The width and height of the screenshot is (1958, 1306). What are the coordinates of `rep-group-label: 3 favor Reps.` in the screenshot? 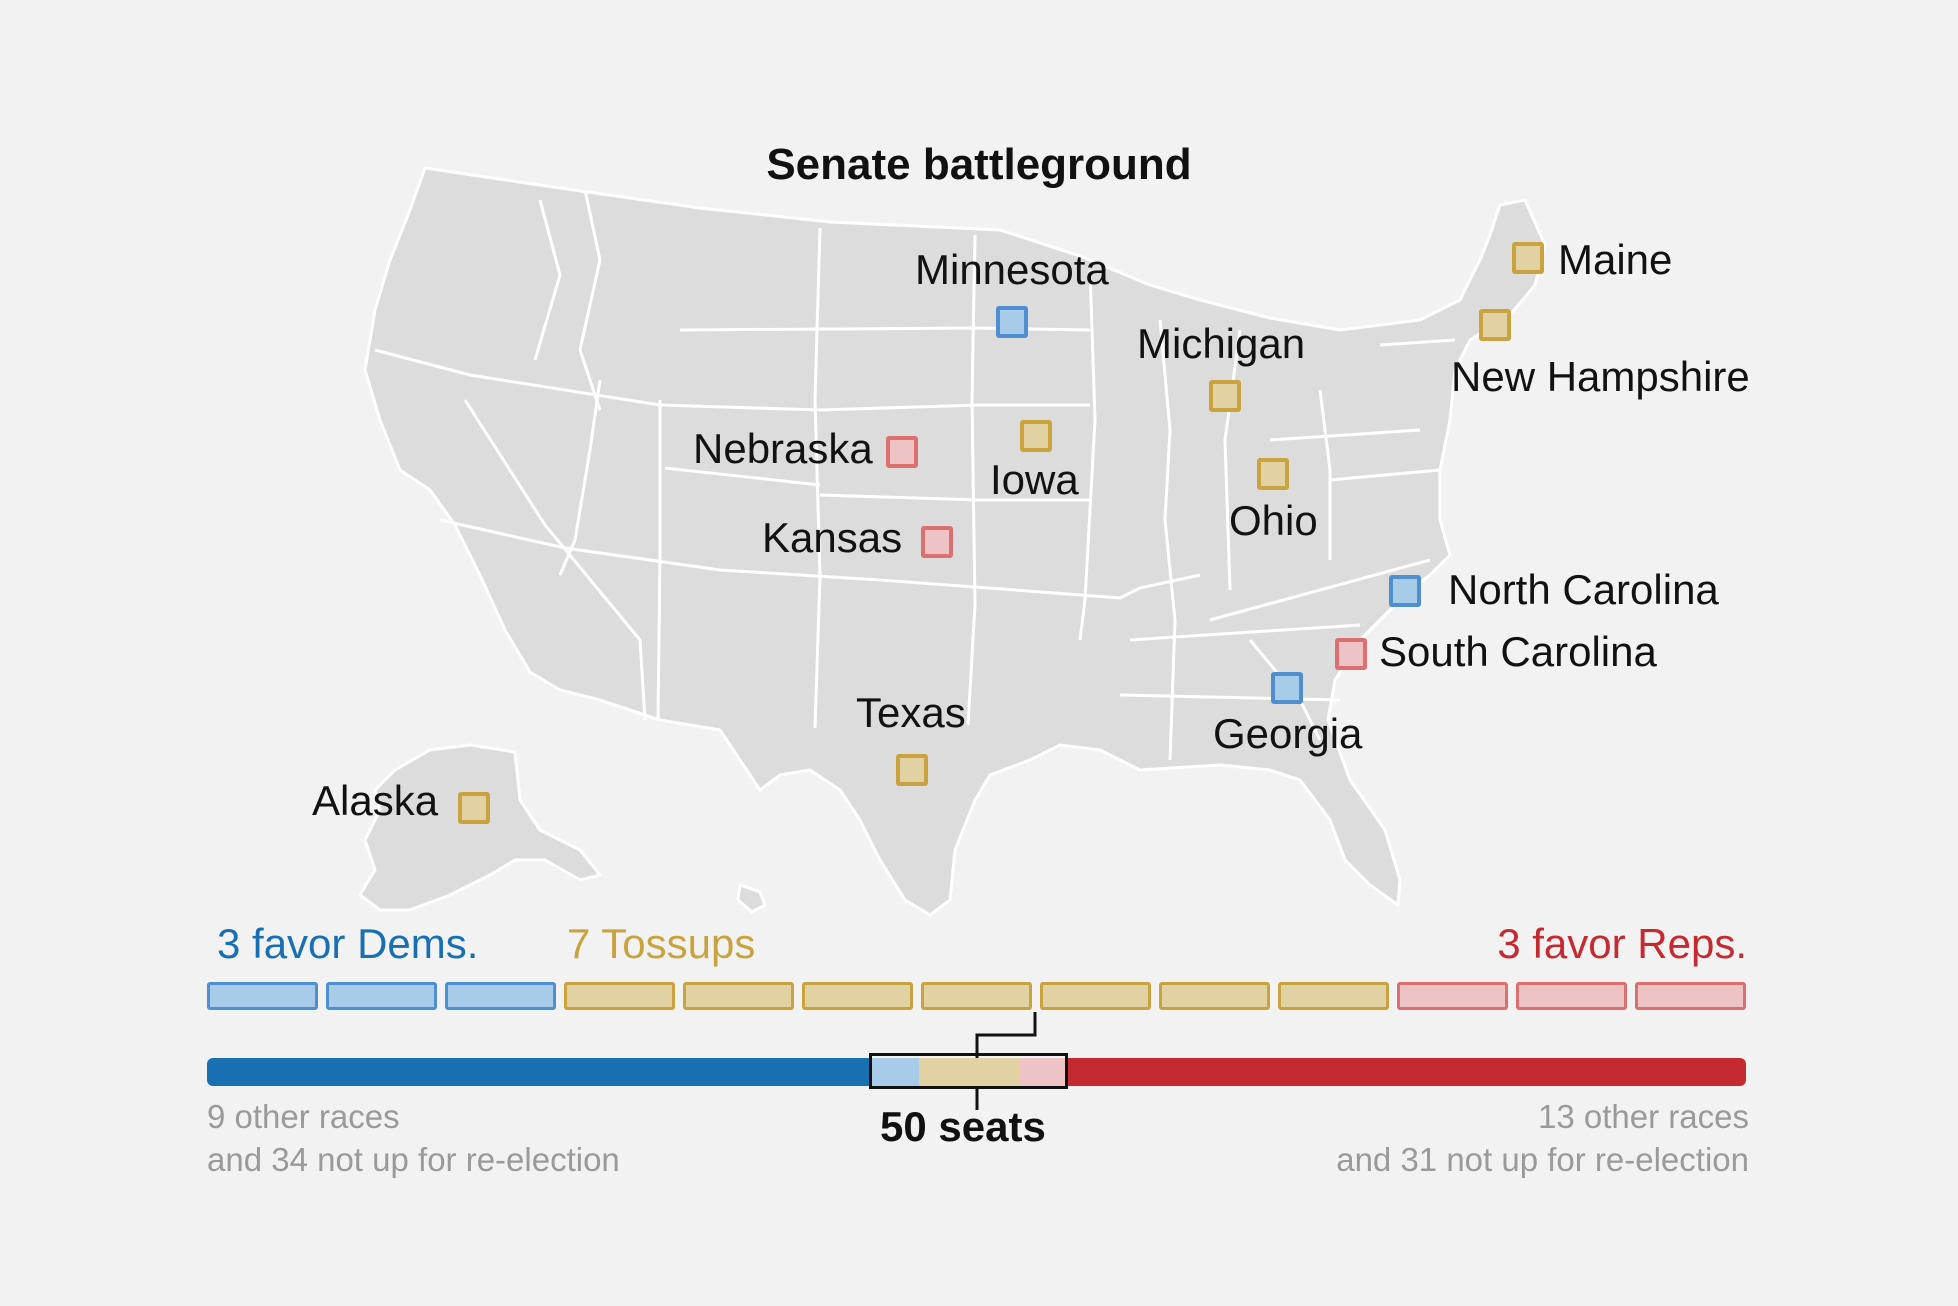 It's located at (1622, 943).